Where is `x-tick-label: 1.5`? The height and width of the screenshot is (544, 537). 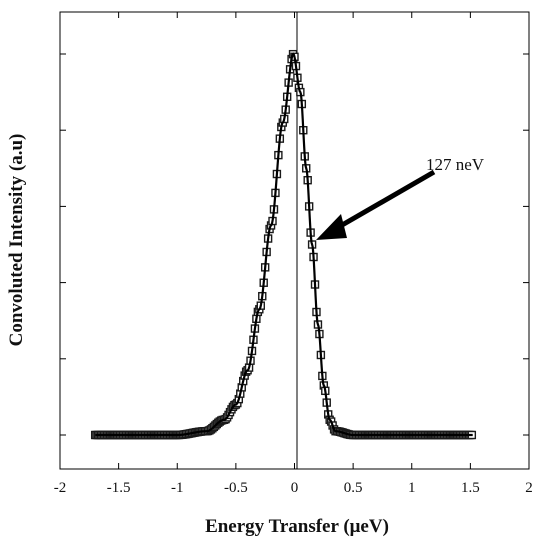 x-tick-label: 1.5 is located at coordinates (470, 488).